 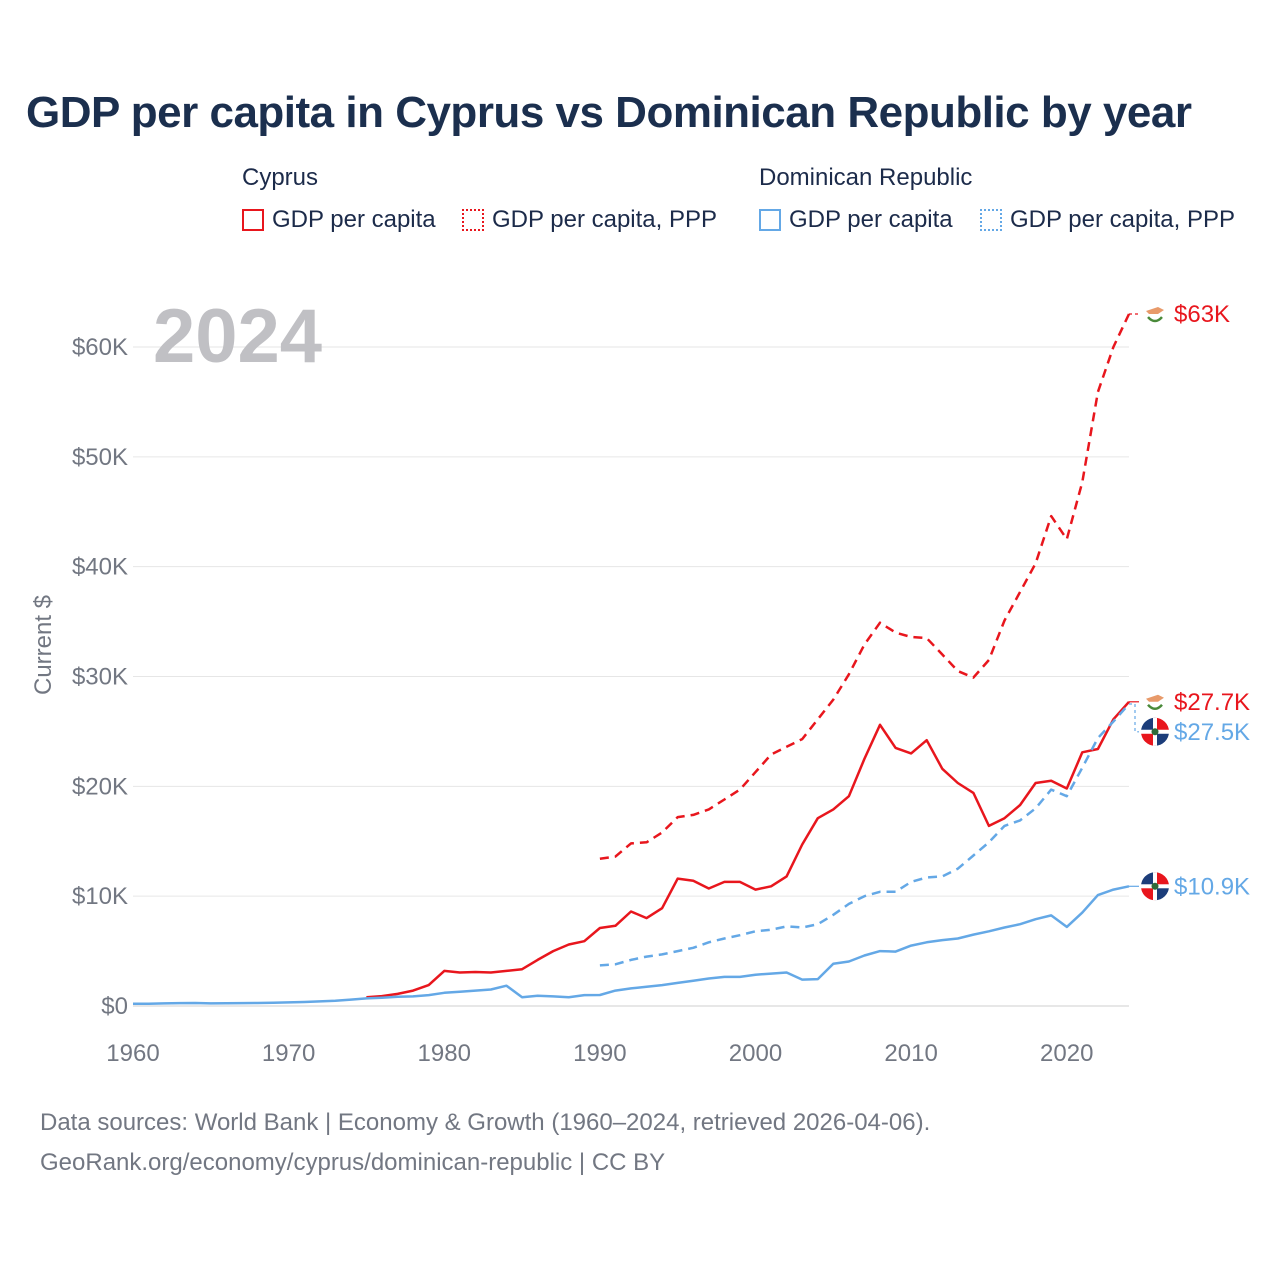 I want to click on y-tick-label: $30K, so click(x=100, y=677).